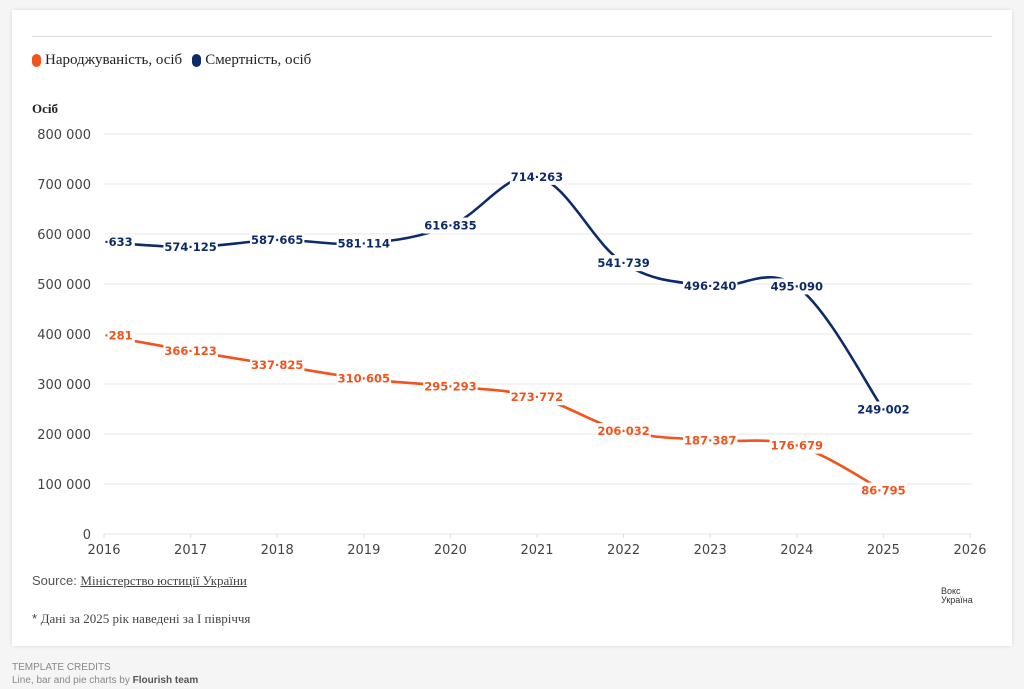 The height and width of the screenshot is (689, 1024). I want to click on y-tick-label: 800 000, so click(64, 135).